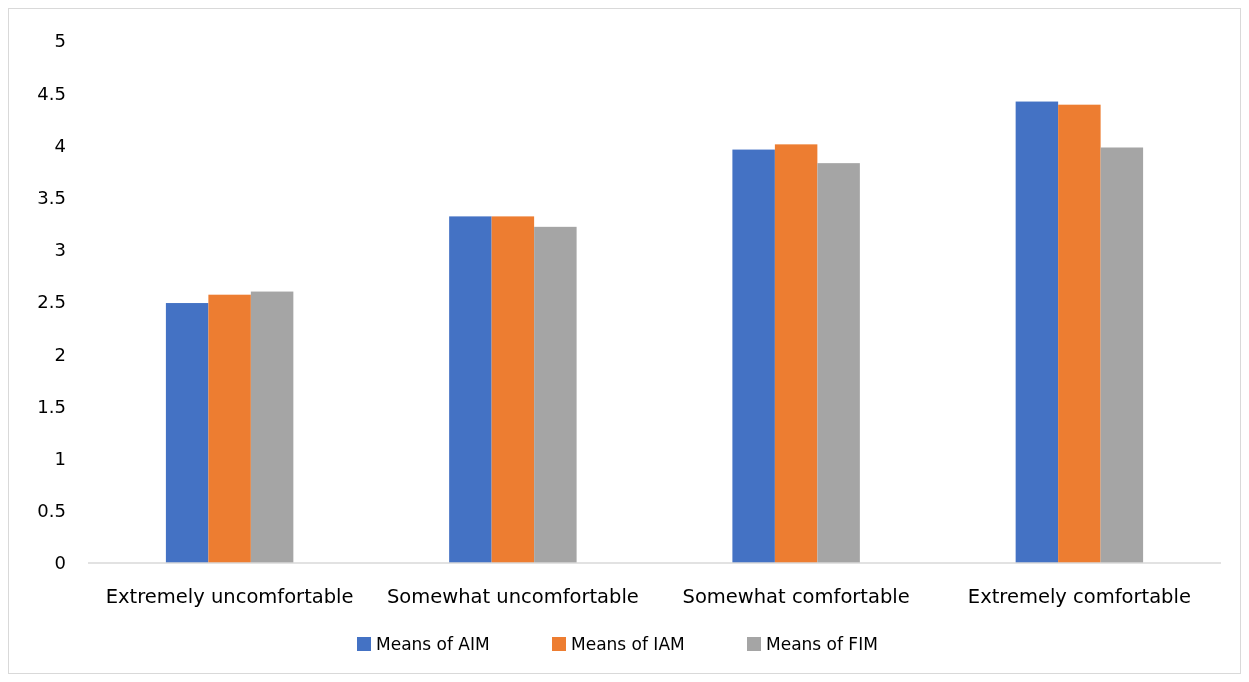  What do you see at coordinates (822, 643) in the screenshot?
I see `legend-label: Means of FIM` at bounding box center [822, 643].